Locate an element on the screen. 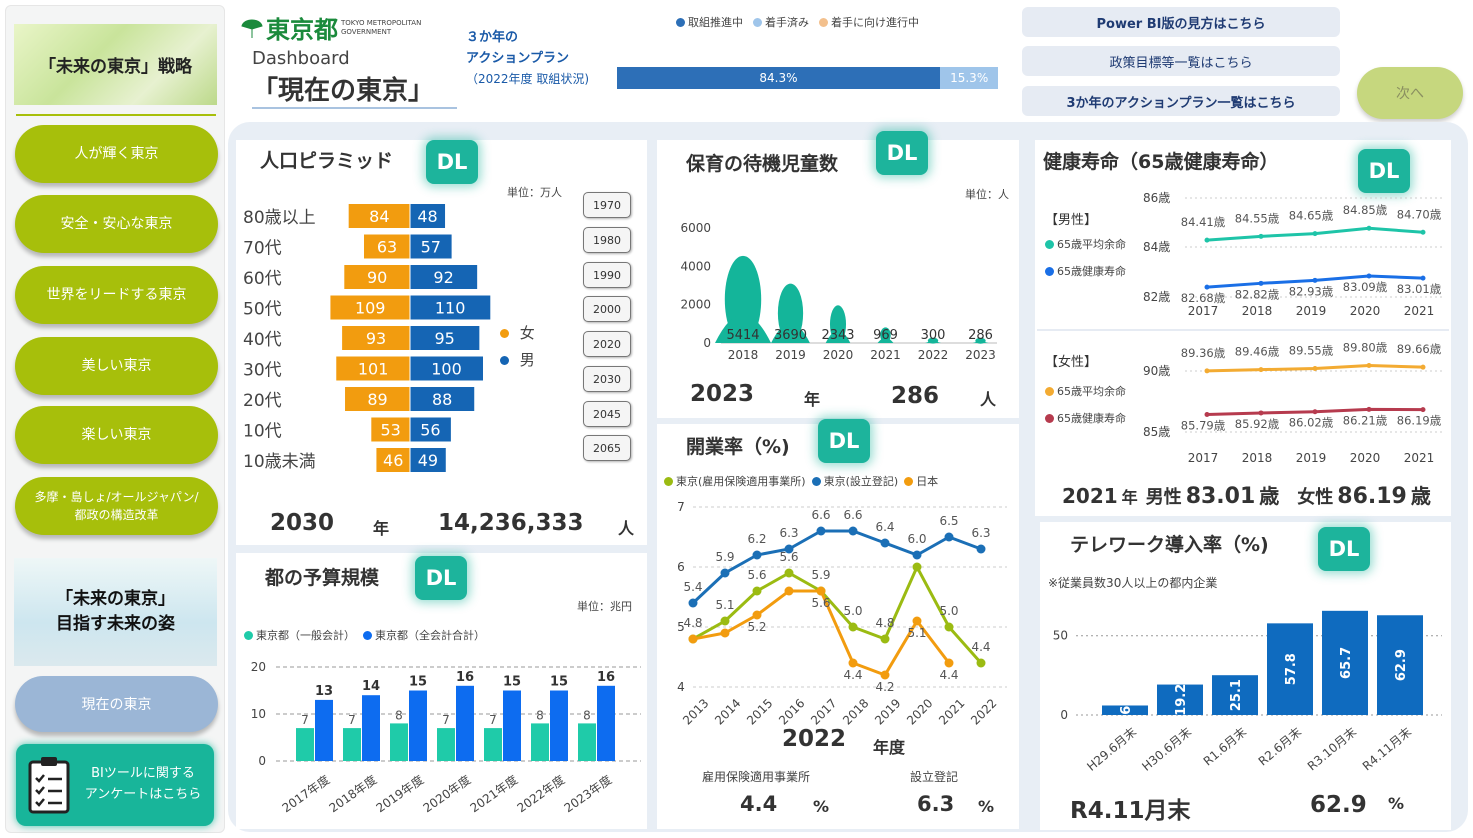  year-button-1990: 1990 is located at coordinates (607, 275).